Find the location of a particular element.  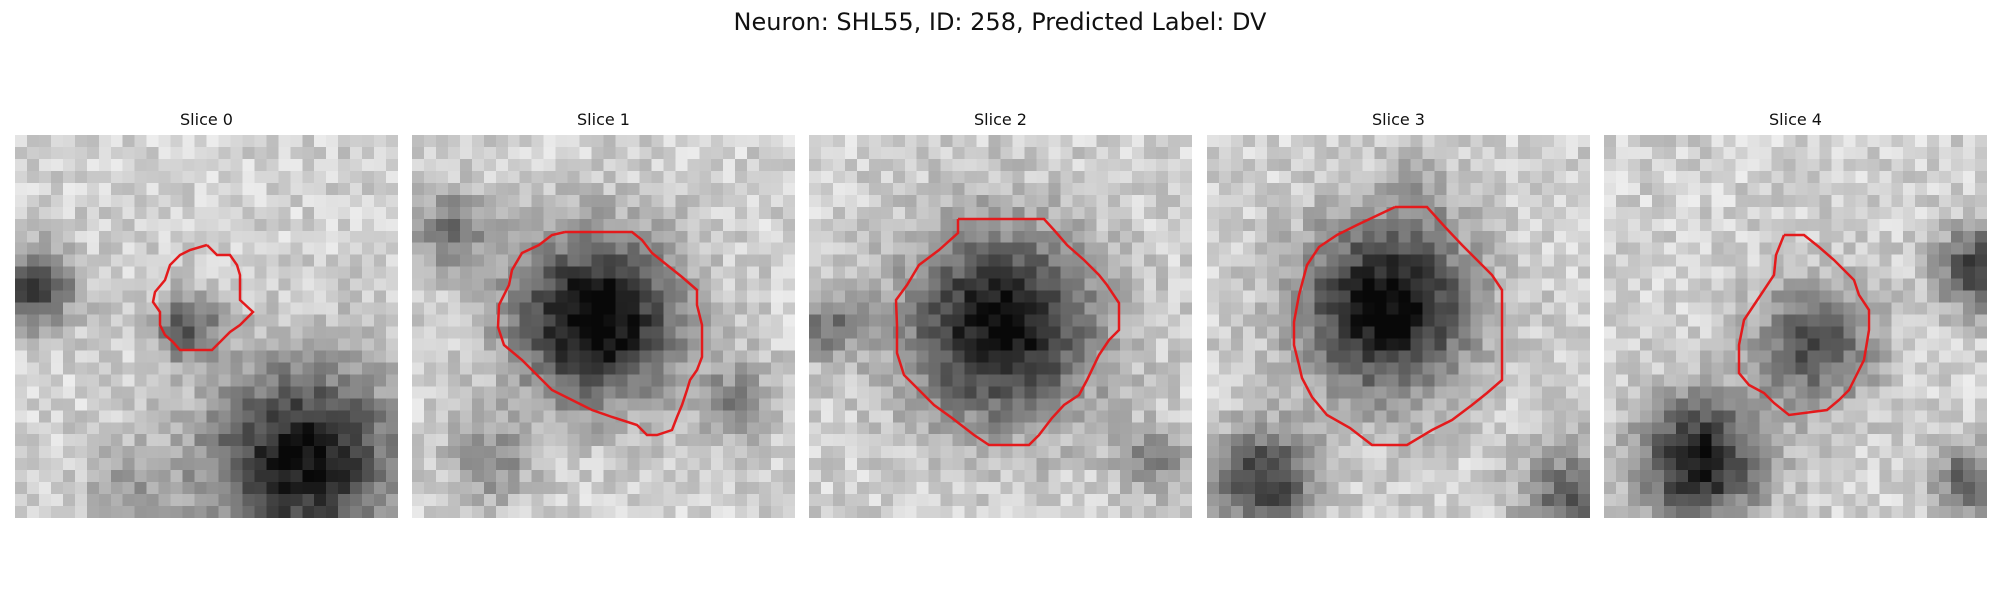

slice-panel-4: Slice 4 is located at coordinates (1795, 313).